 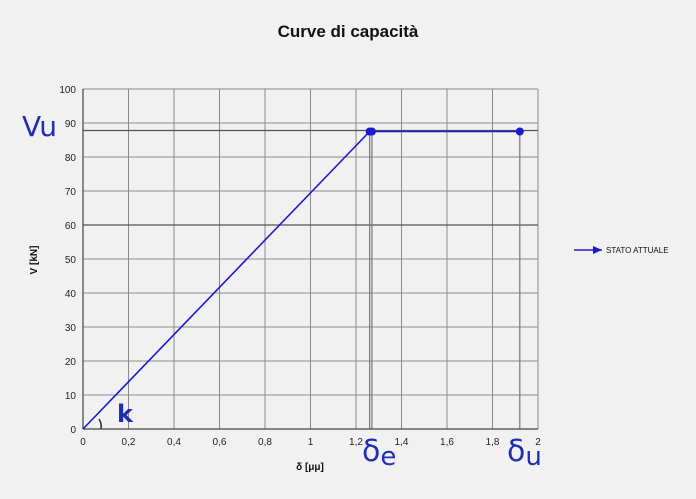 I want to click on x-tick-label: 0,8, so click(x=265, y=442).